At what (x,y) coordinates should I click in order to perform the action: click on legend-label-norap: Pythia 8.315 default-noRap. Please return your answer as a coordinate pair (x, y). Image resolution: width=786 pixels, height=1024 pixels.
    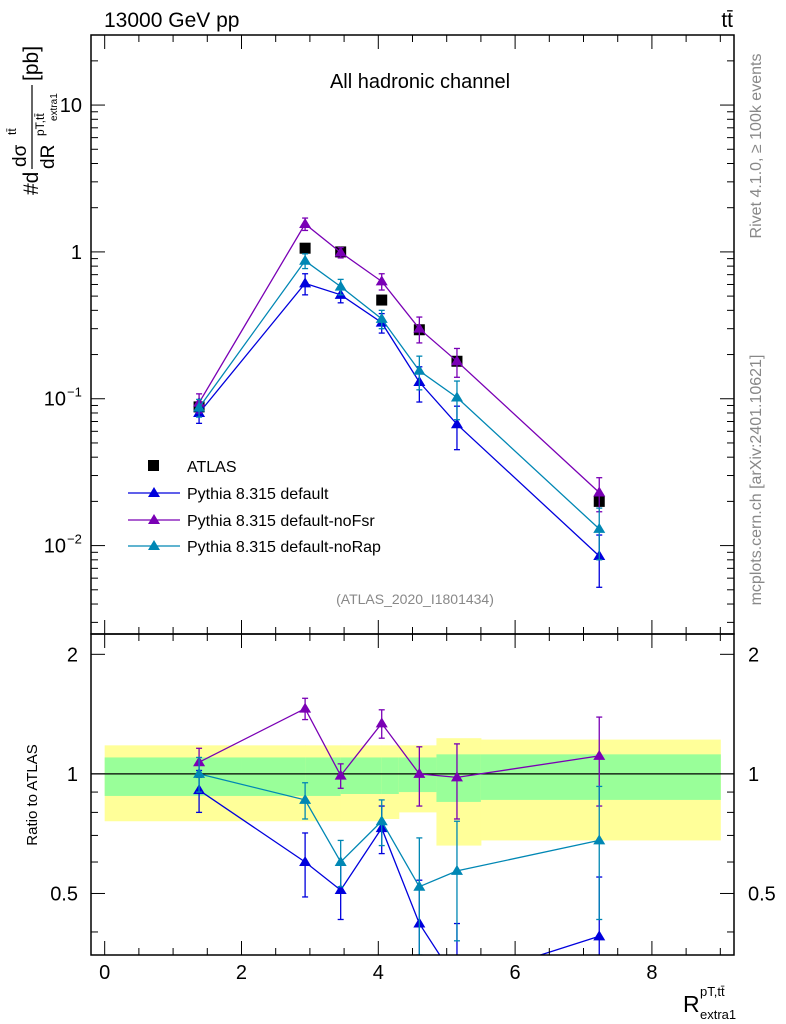
    Looking at the image, I should click on (284, 547).